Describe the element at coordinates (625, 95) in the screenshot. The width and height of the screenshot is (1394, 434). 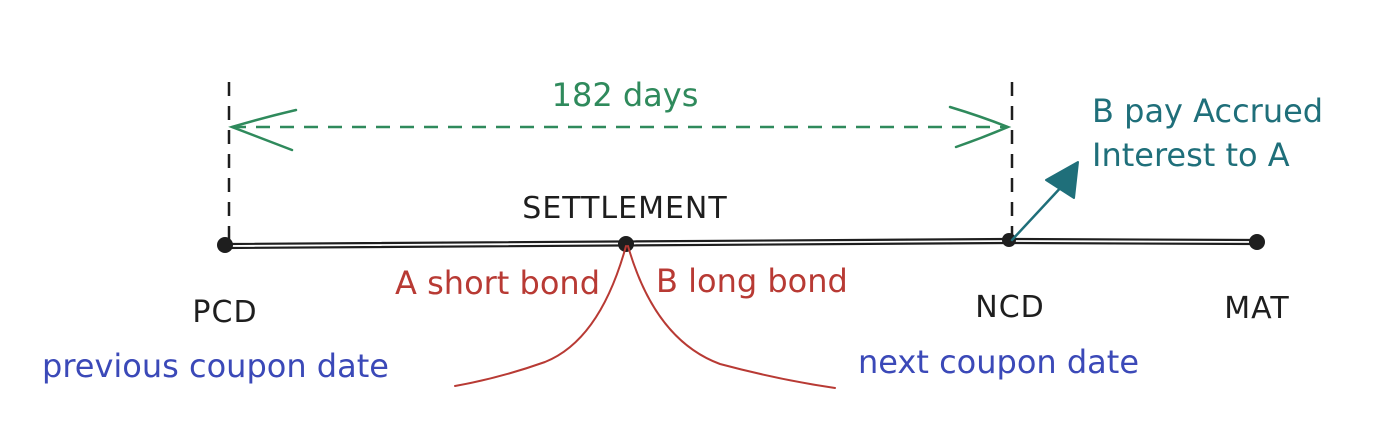
I see `span-label: 182 days` at that location.